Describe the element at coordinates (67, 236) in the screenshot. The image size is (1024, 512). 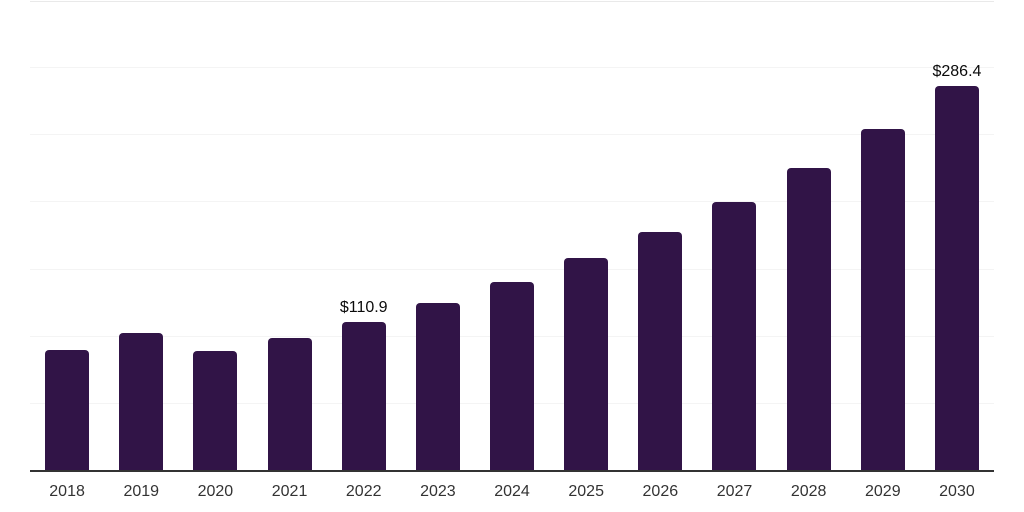
I see `bar-slot-2018` at that location.